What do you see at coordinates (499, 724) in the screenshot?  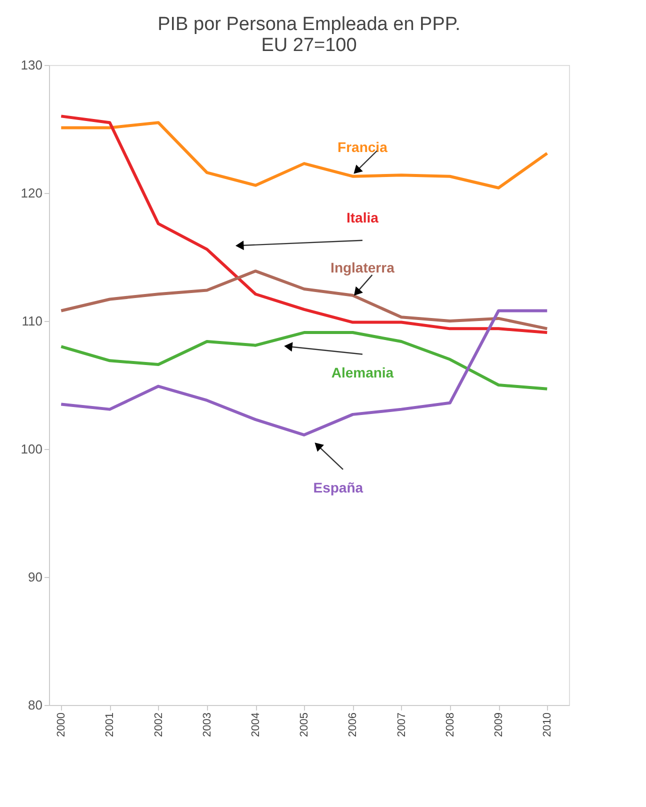 I see `x-tick-label: 2009` at bounding box center [499, 724].